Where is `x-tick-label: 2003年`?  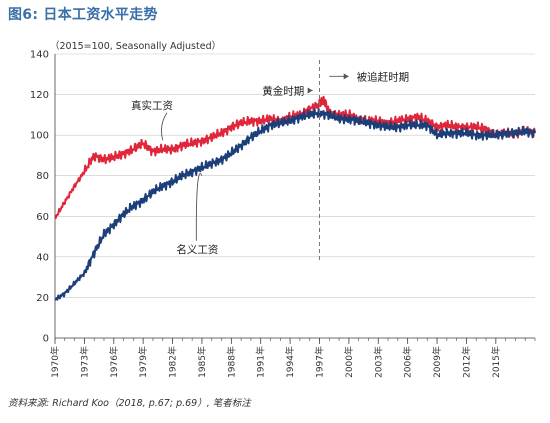 x-tick-label: 2003年 is located at coordinates (378, 362).